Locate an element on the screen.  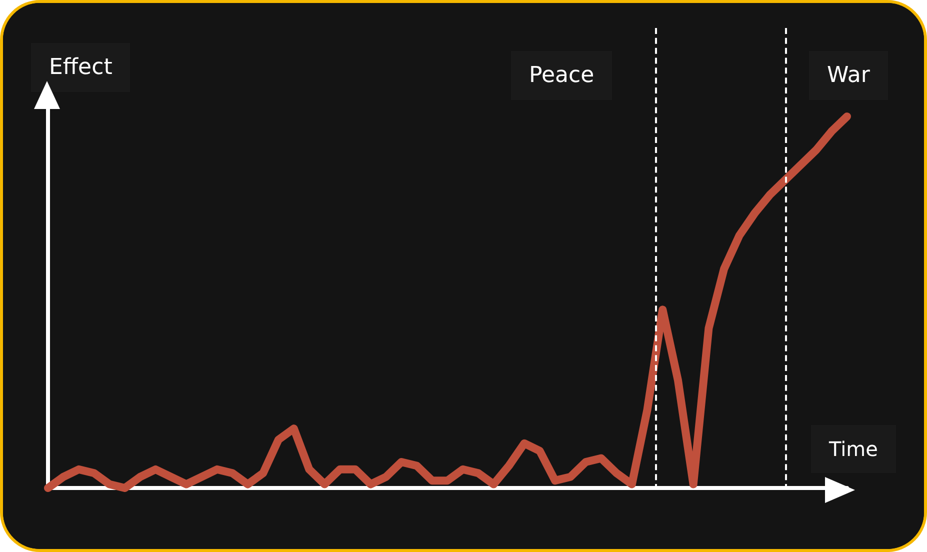
text: Peace is located at coordinates (561, 75).